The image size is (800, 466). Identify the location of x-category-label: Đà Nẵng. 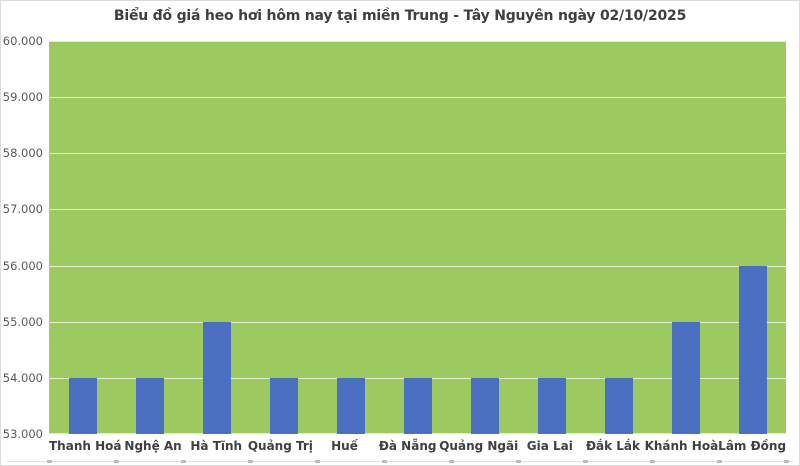
(407, 446).